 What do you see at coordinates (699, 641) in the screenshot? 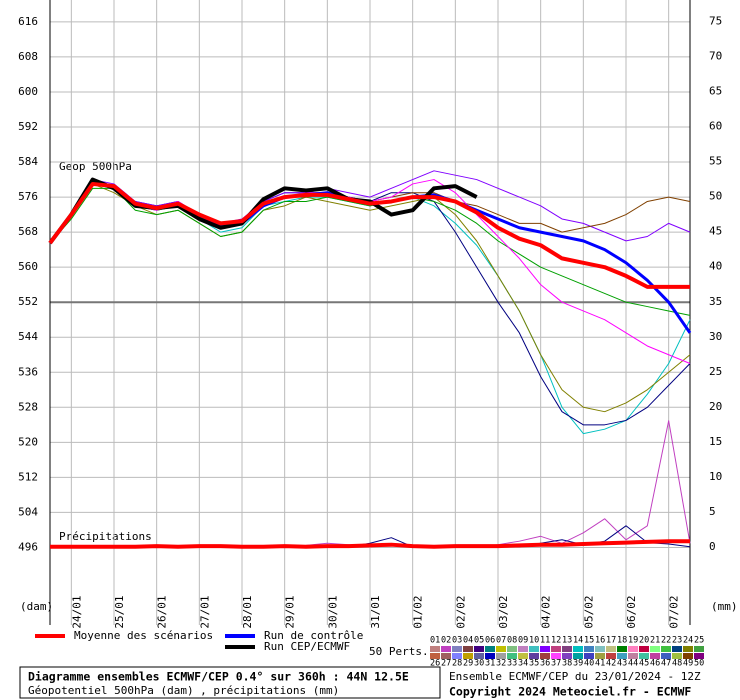
I see `pert-label: 25` at bounding box center [699, 641].